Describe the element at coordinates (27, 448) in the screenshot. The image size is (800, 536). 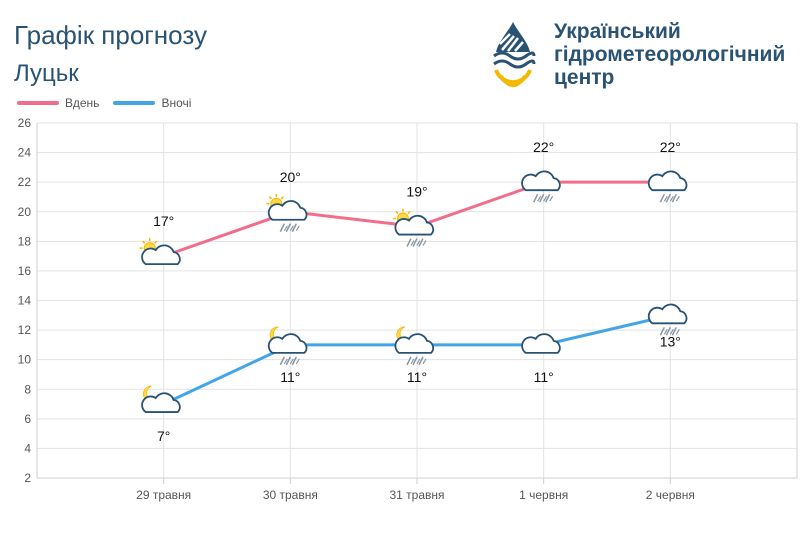
I see `y-tick-label: 4` at that location.